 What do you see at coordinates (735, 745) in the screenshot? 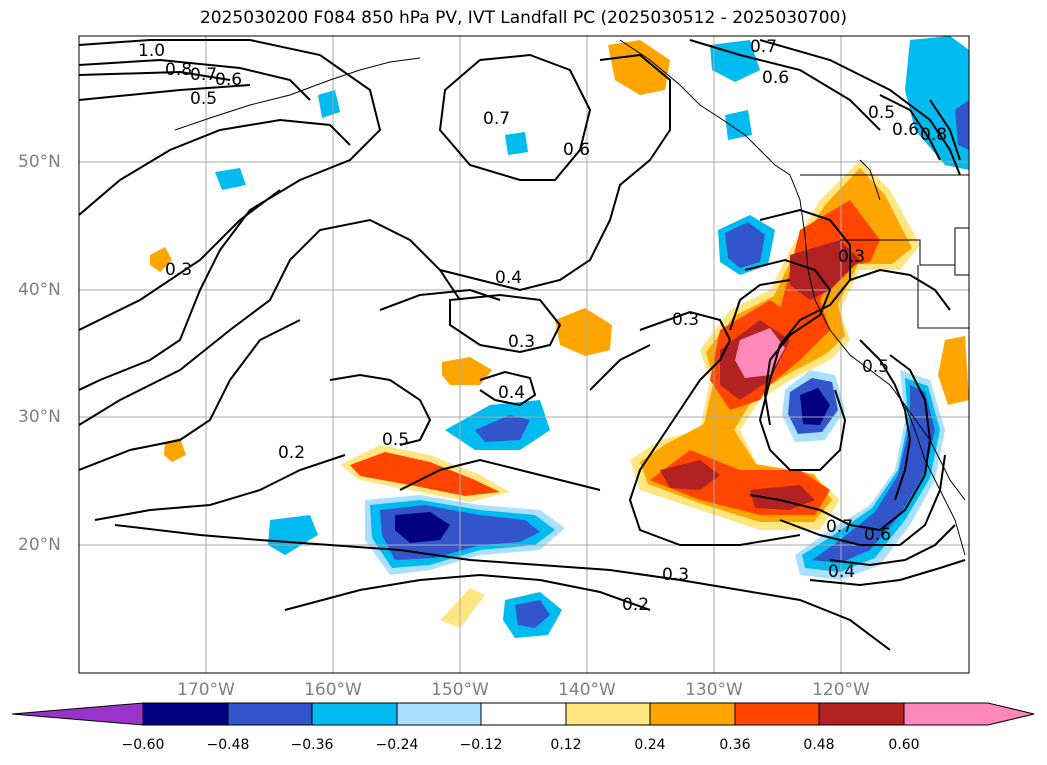
I see `colorbar-tick-label: 0.36` at bounding box center [735, 745].